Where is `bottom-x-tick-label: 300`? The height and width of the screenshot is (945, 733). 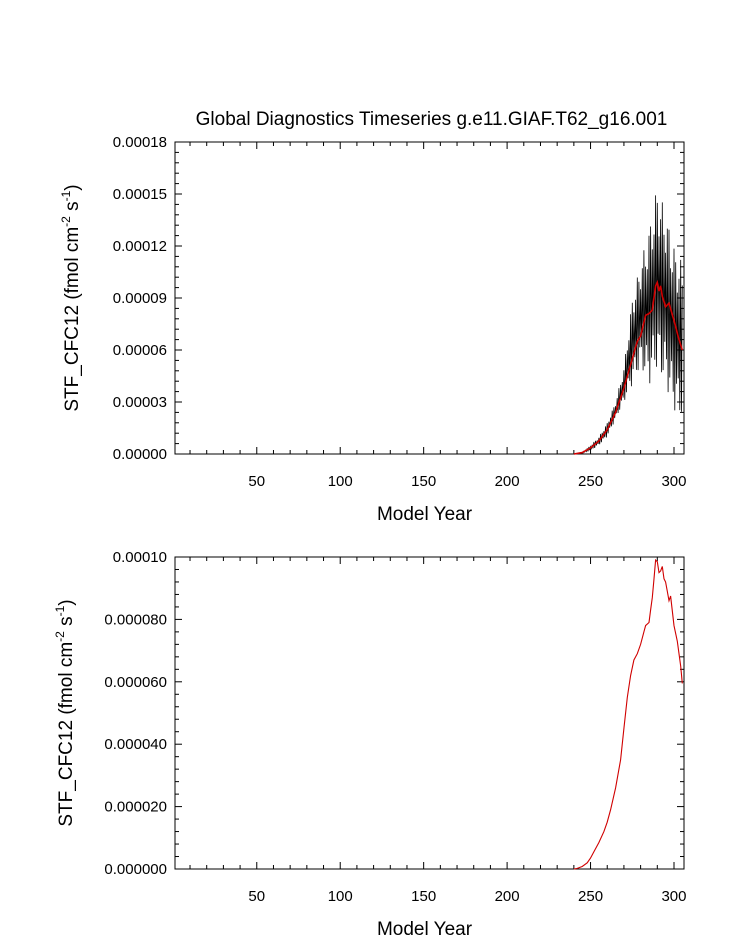 bottom-x-tick-label: 300 is located at coordinates (673, 896).